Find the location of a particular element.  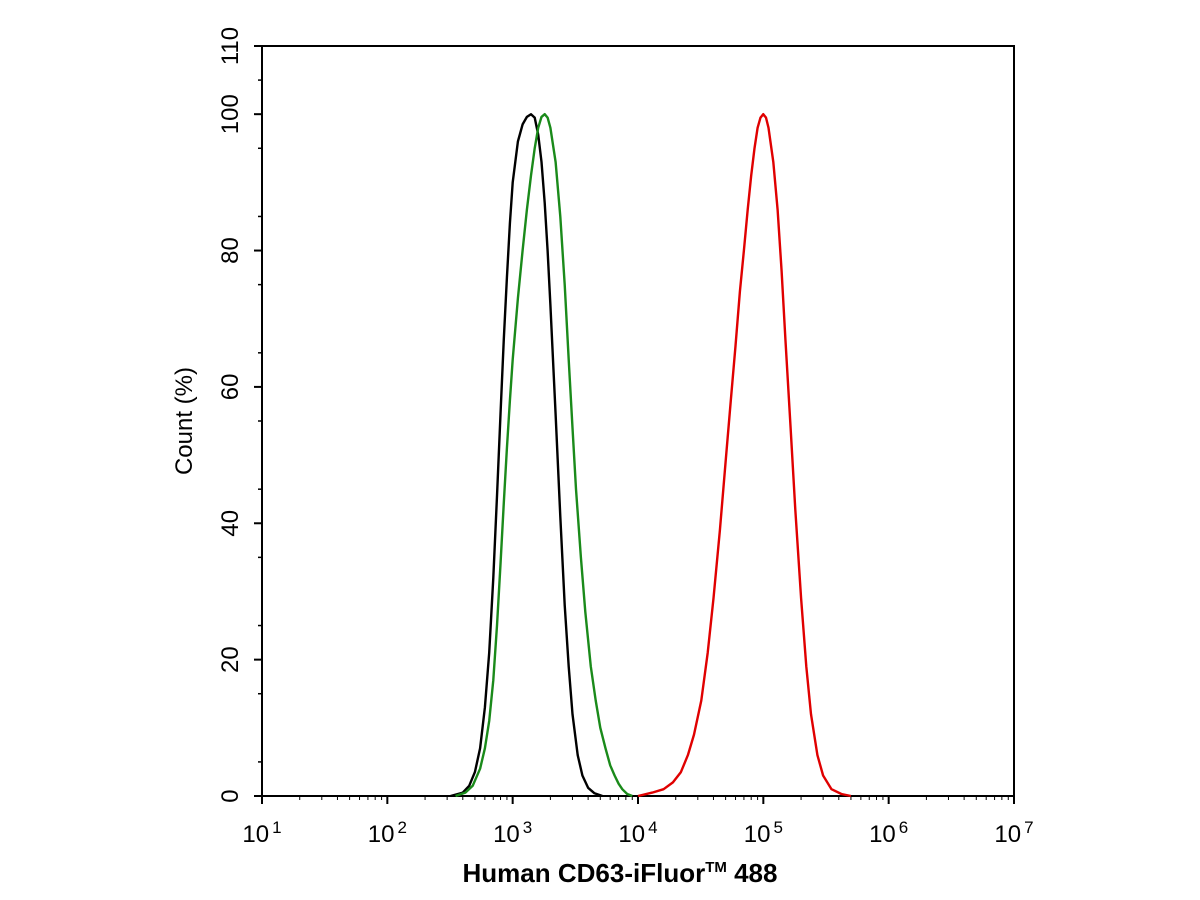

x-tick-label: 10 6 is located at coordinates (888, 833).